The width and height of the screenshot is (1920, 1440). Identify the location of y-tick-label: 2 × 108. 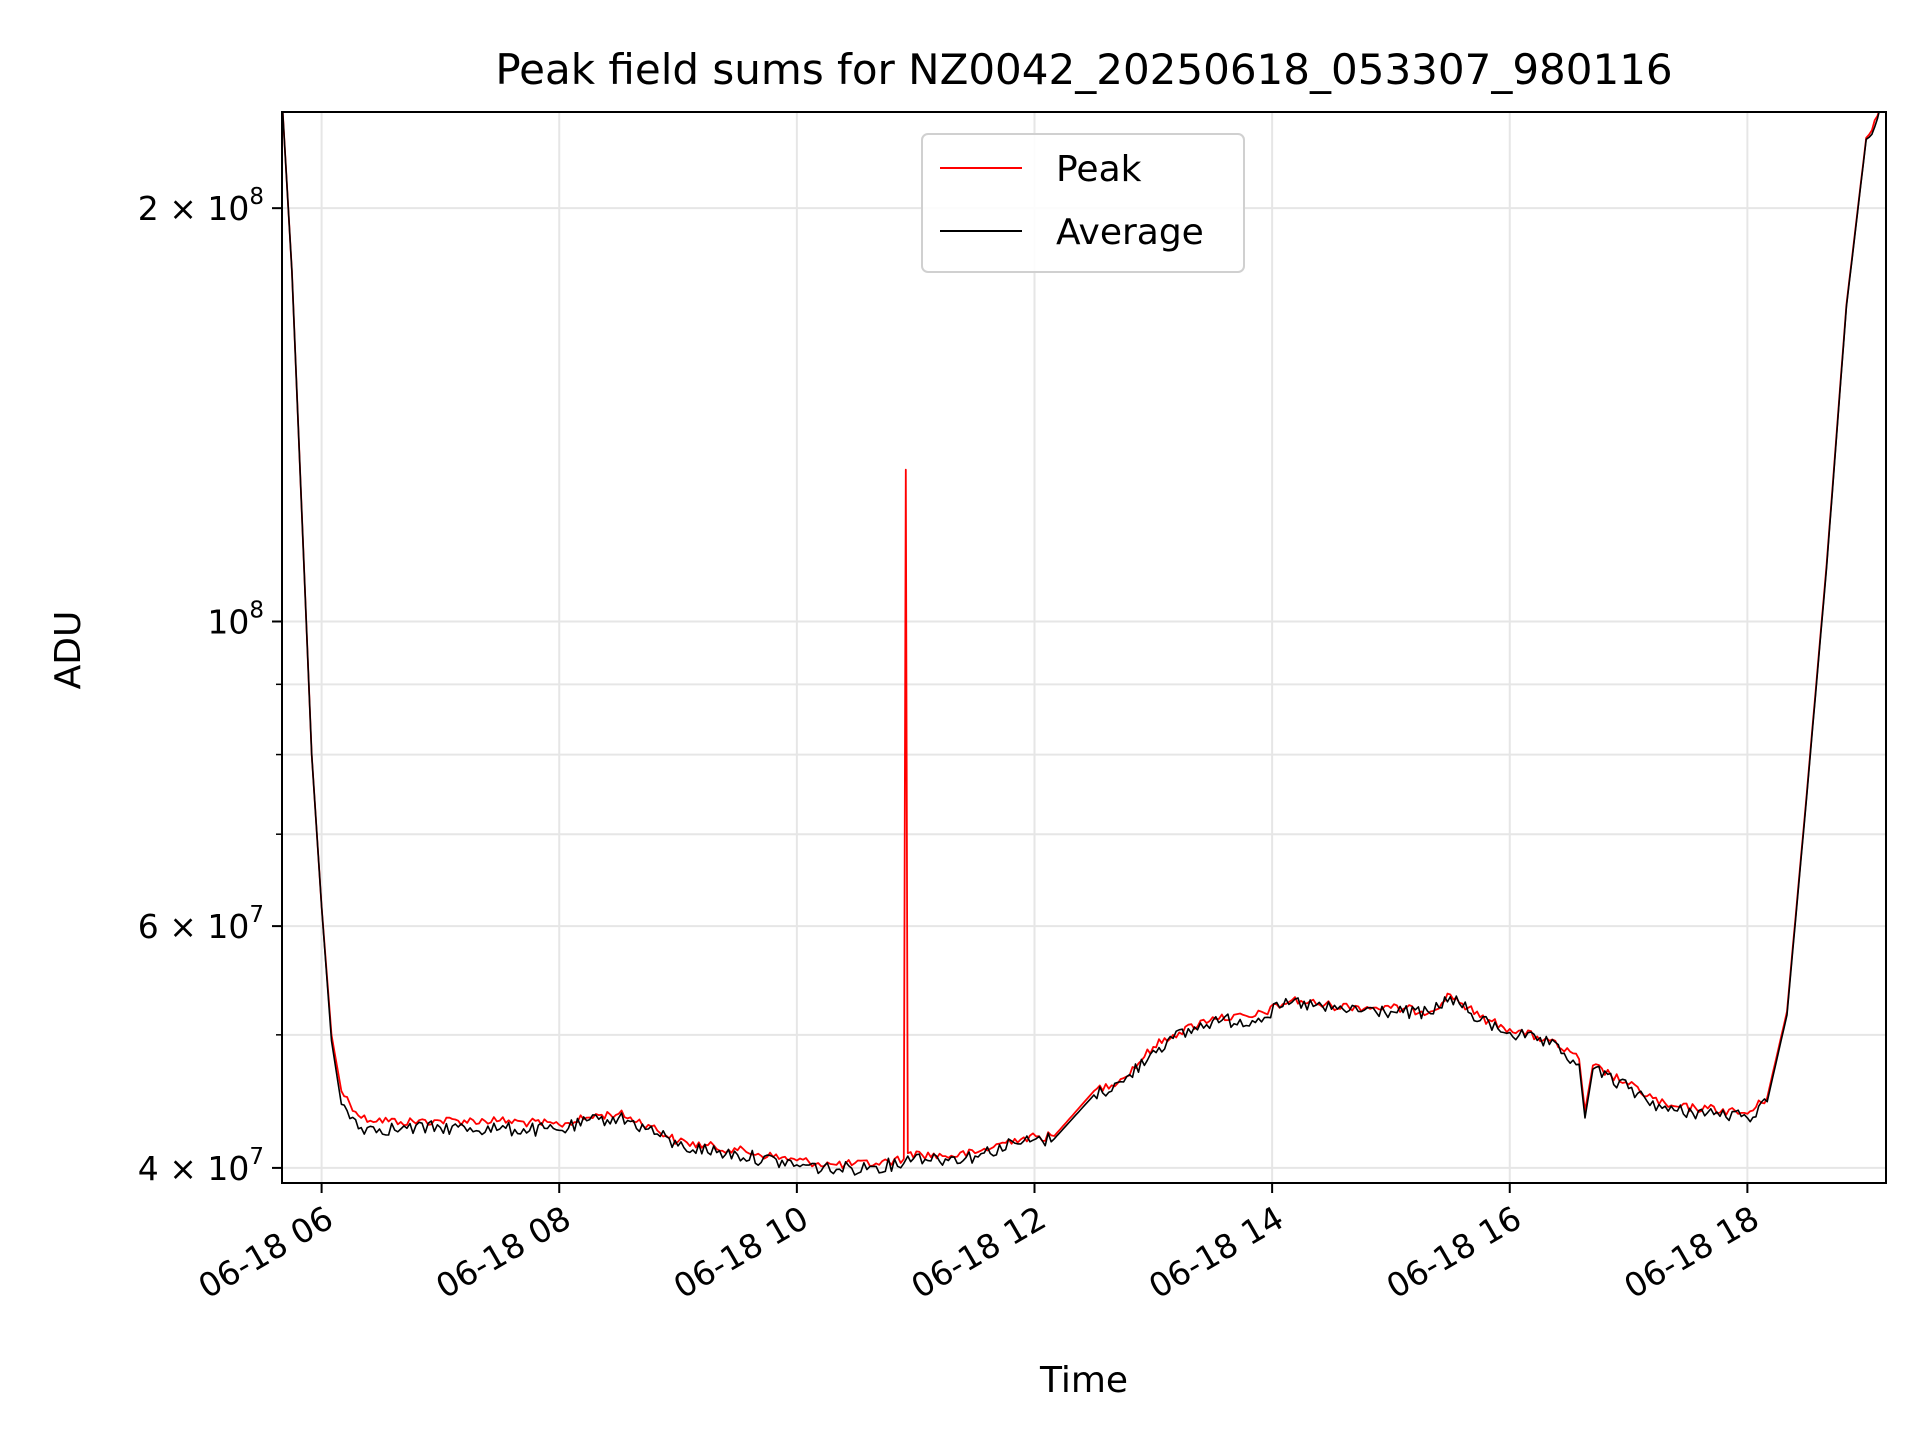
(201, 206).